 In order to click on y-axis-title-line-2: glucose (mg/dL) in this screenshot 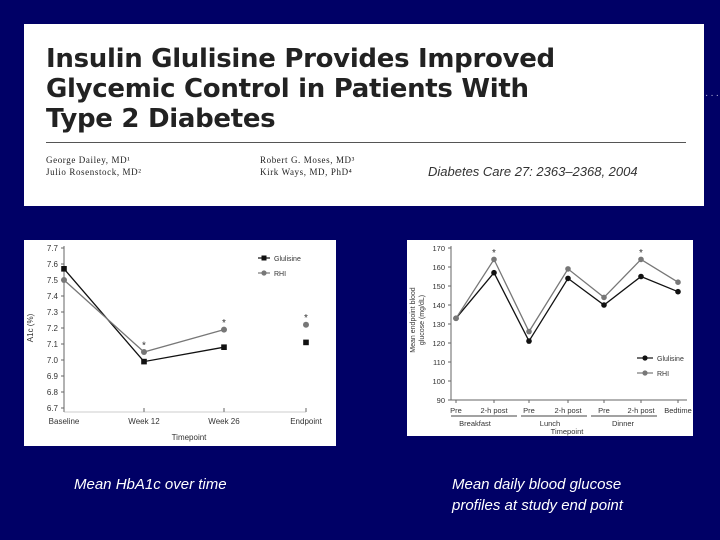, I will do `click(422, 320)`.